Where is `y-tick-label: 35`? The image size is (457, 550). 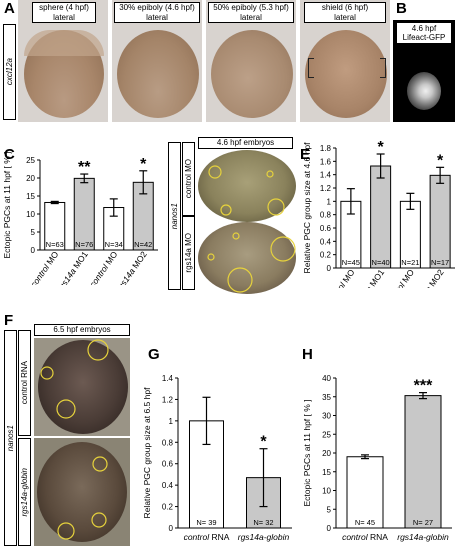
y-tick-label: 35 is located at coordinates (326, 397).